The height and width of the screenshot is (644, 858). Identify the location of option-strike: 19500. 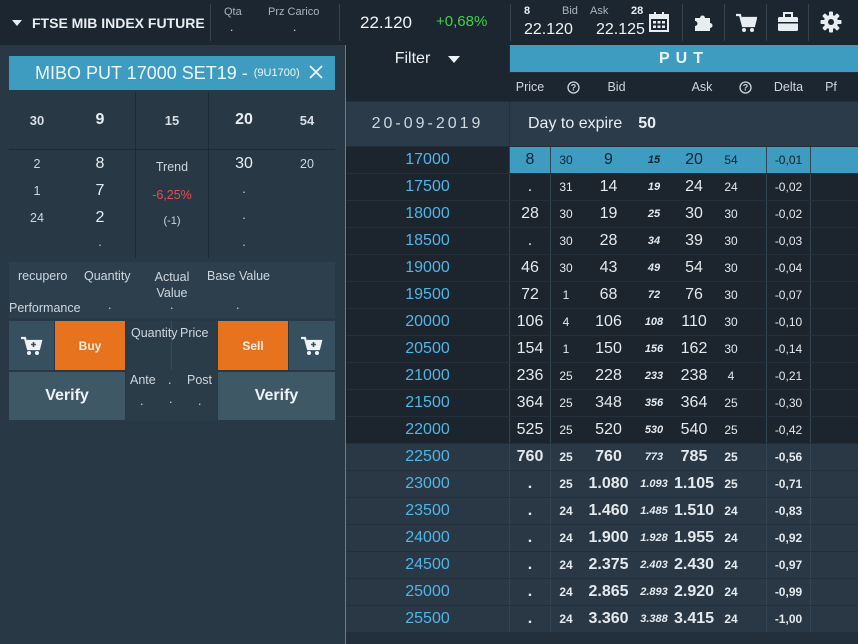
(427, 294).